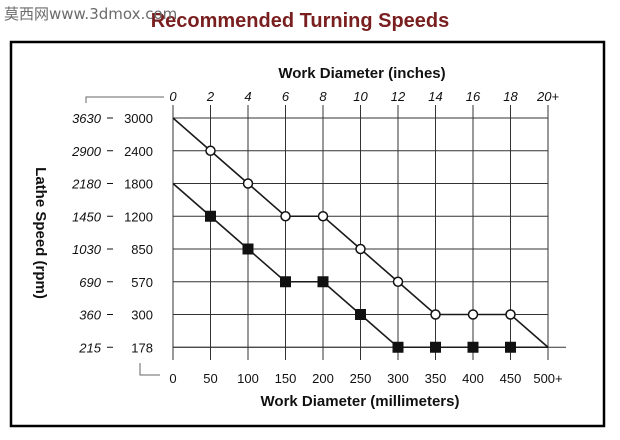 The height and width of the screenshot is (440, 620). What do you see at coordinates (361, 73) in the screenshot?
I see `top-axis-title: Work Diameter (inches)` at bounding box center [361, 73].